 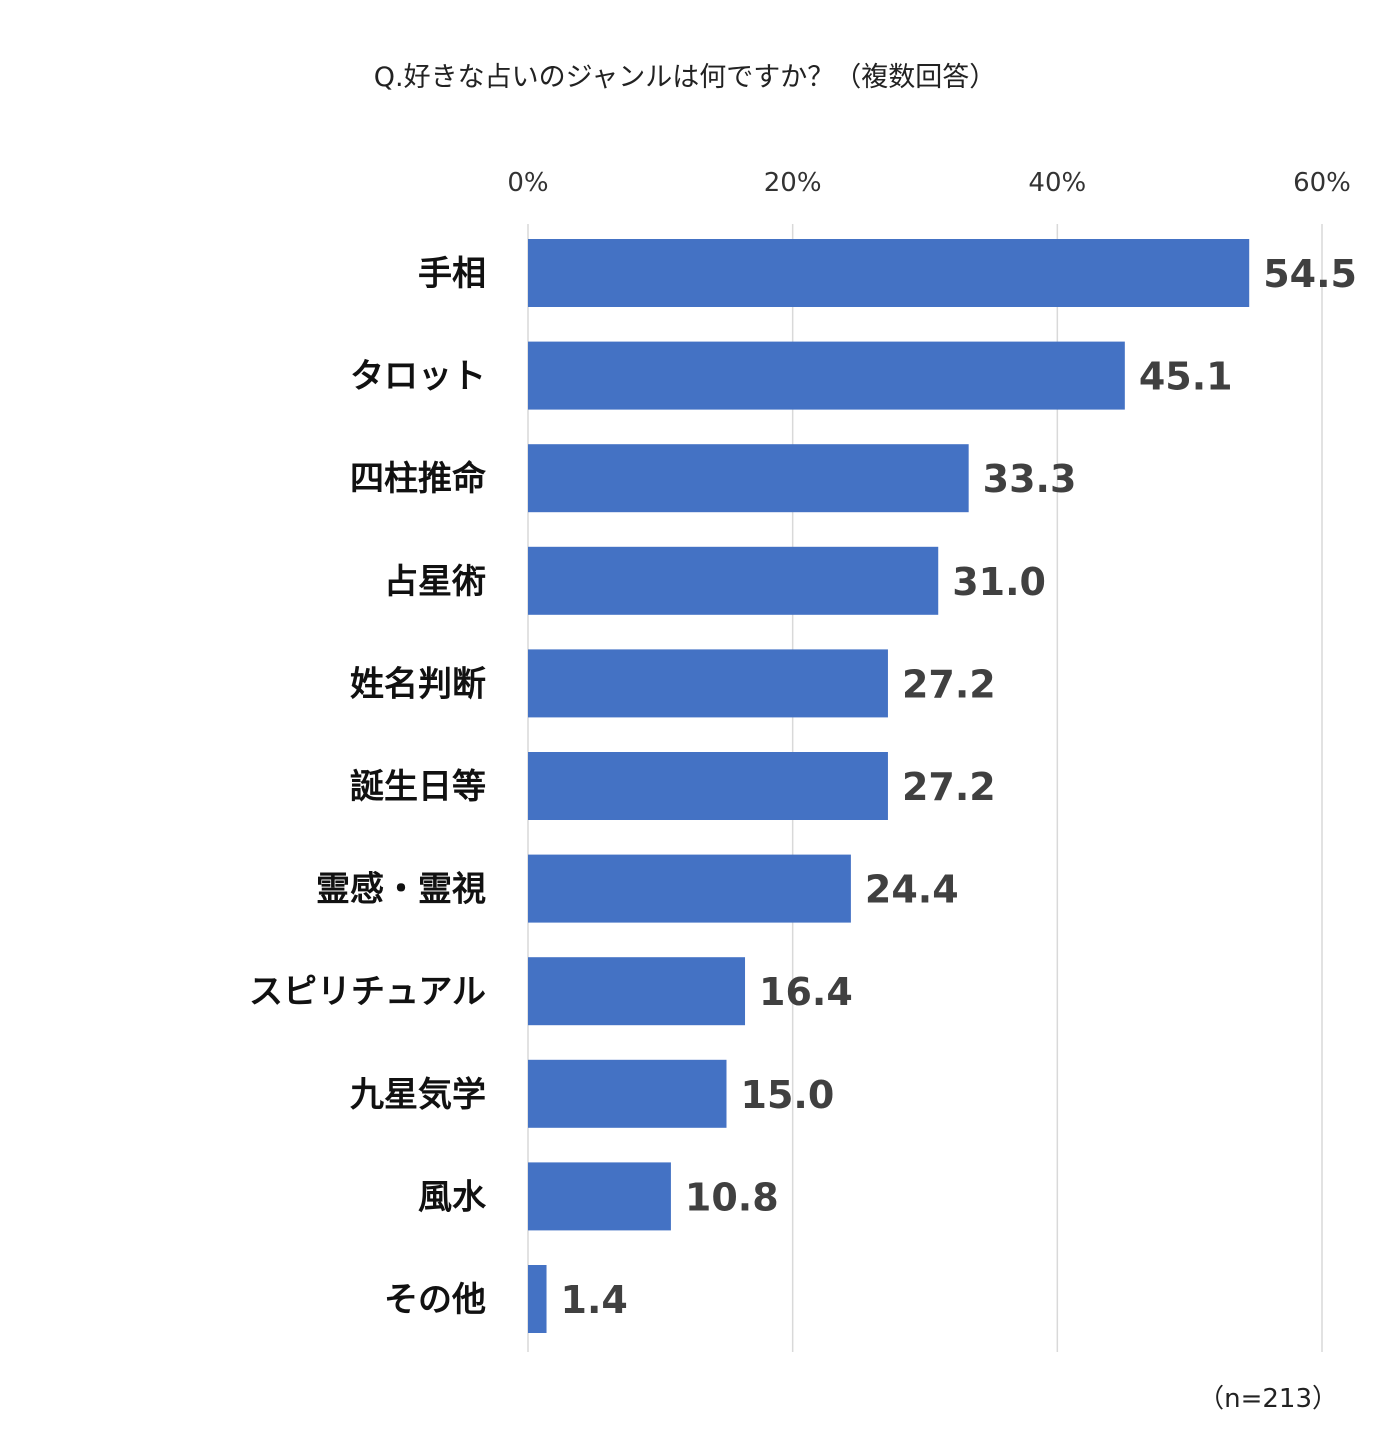 What do you see at coordinates (912, 890) in the screenshot?
I see `data-label: 24.4` at bounding box center [912, 890].